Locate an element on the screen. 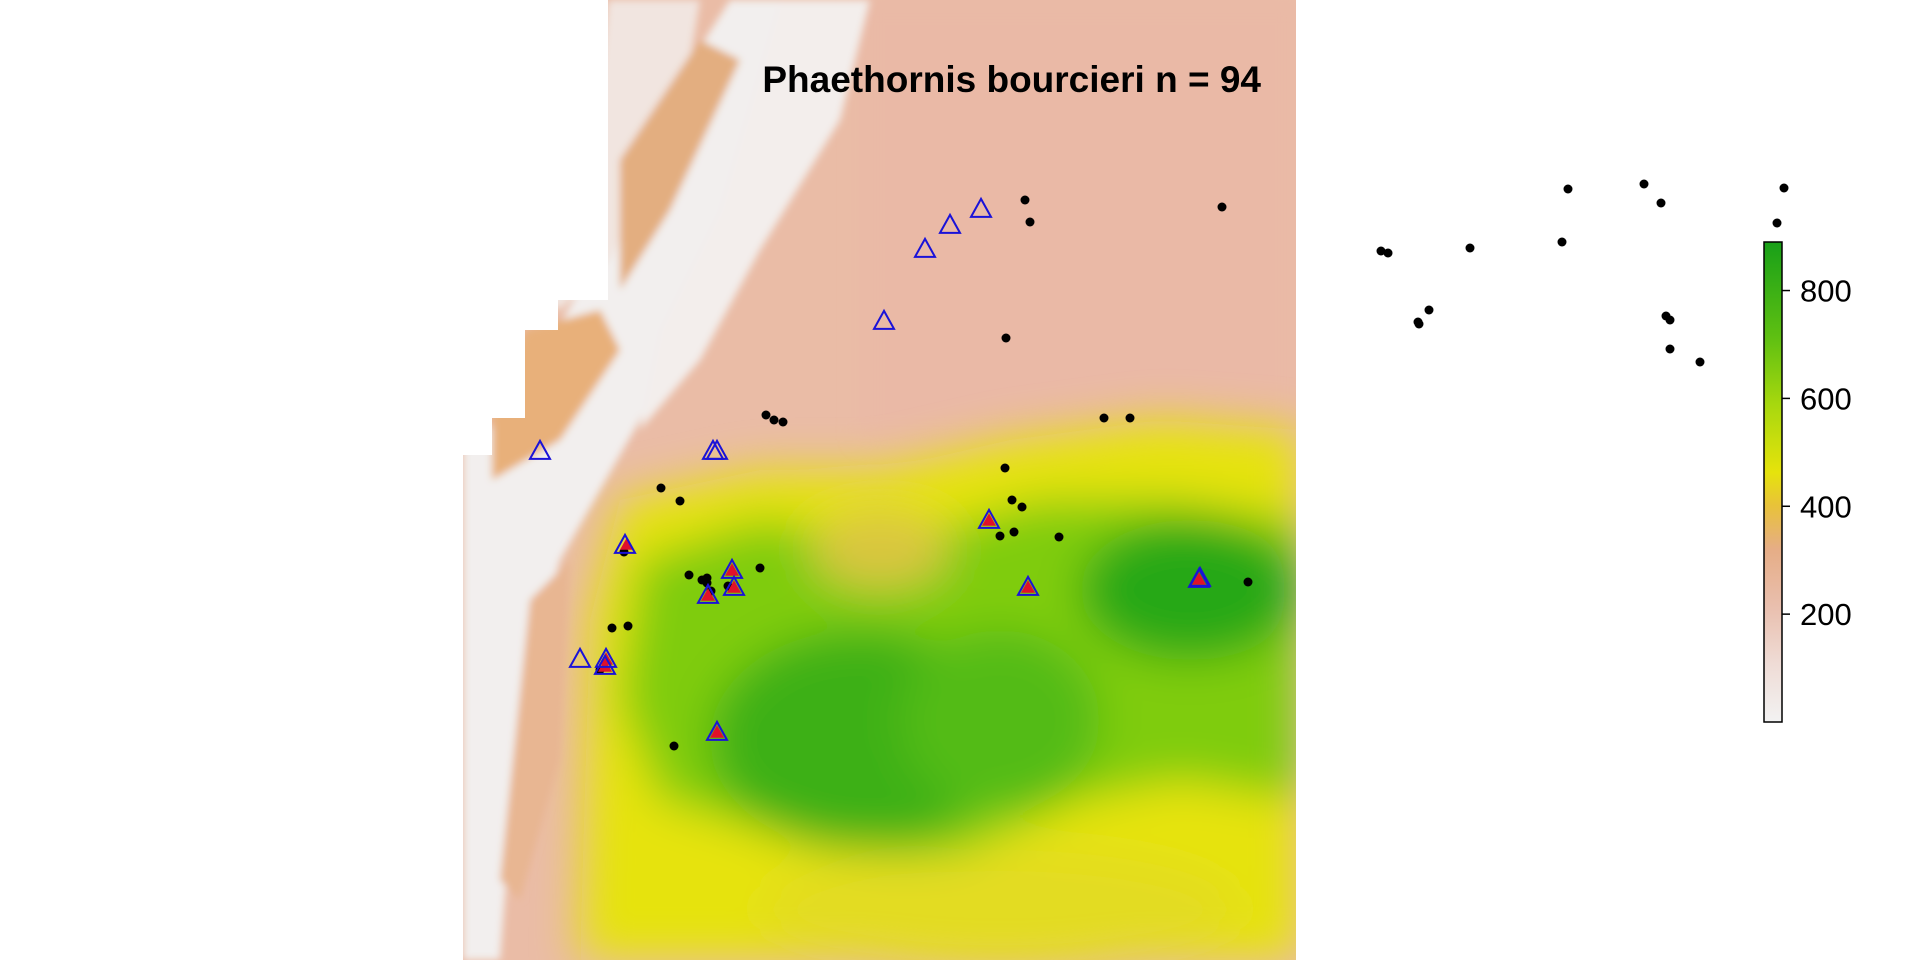 The image size is (1920, 960). red-triangle-markers is located at coordinates (902, 625).